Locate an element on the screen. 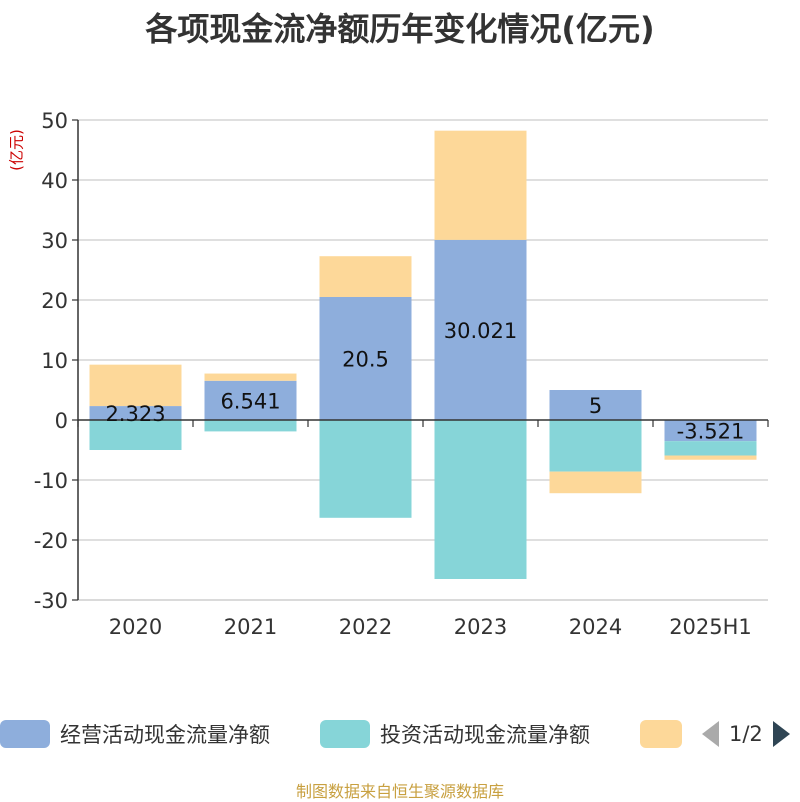 The height and width of the screenshot is (802, 800). bar-series2-2020 is located at coordinates (135, 435).